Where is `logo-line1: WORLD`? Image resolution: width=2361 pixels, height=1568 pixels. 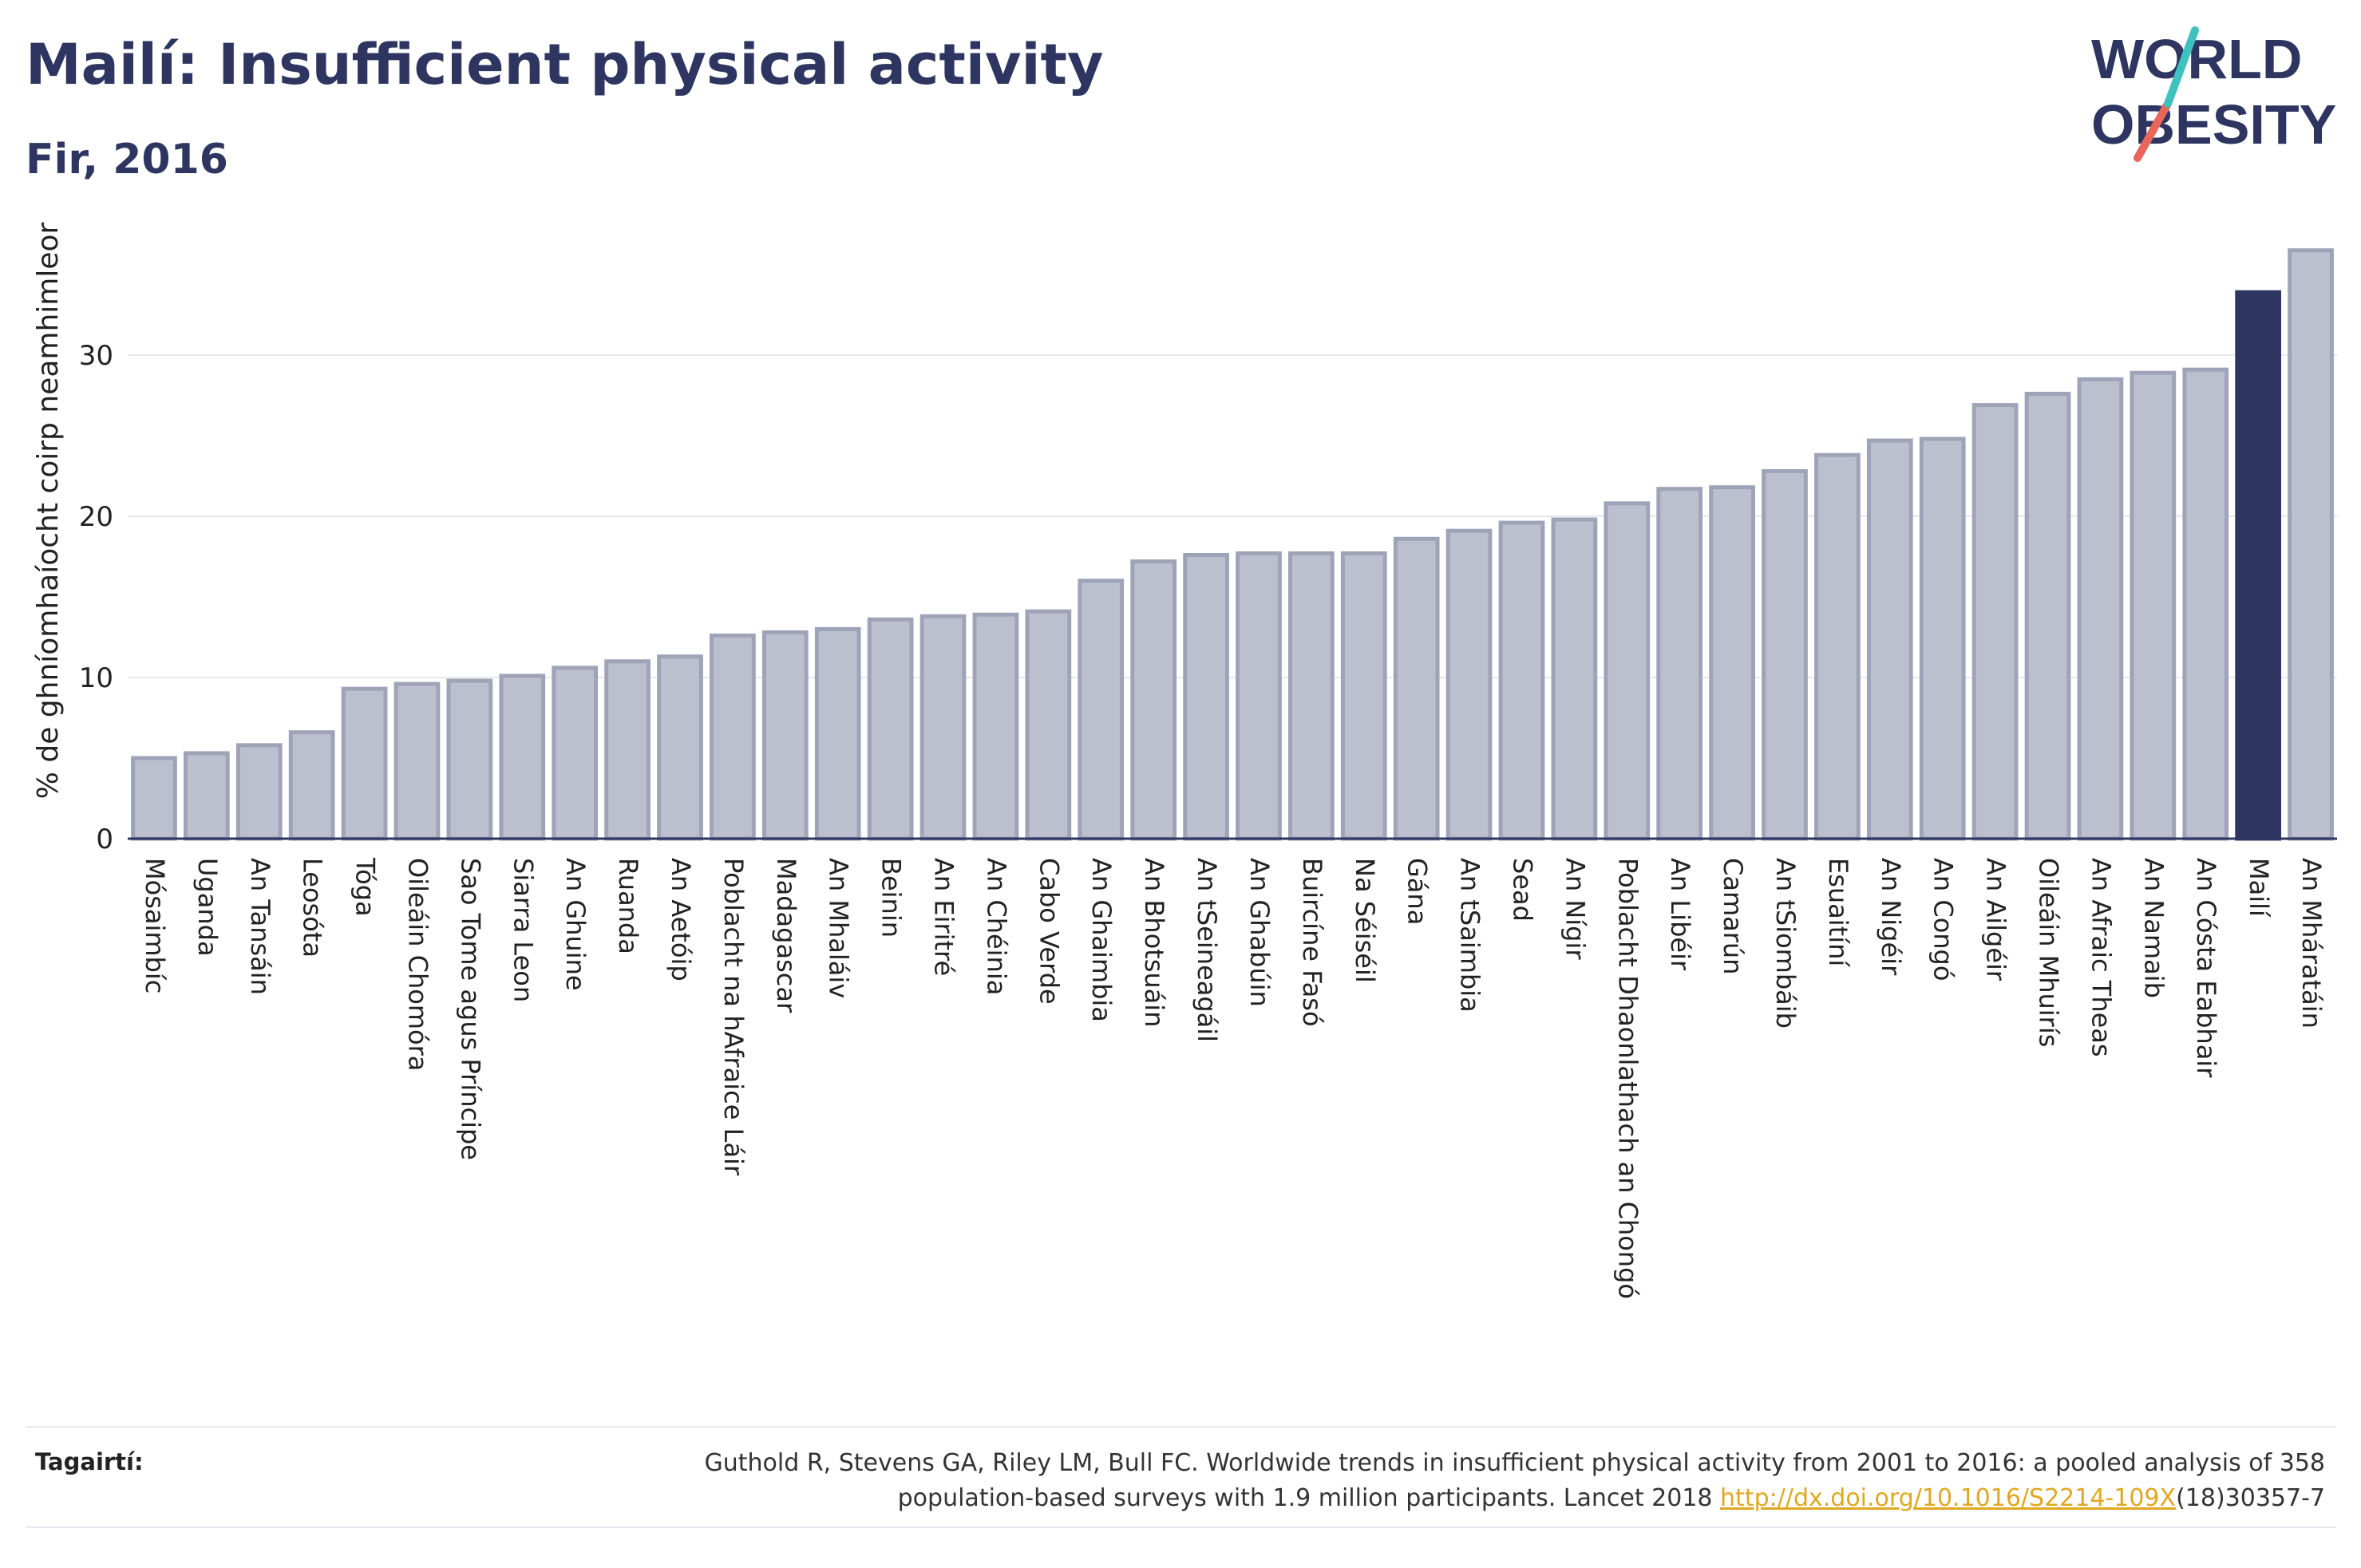
logo-line1: WORLD is located at coordinates (2196, 59).